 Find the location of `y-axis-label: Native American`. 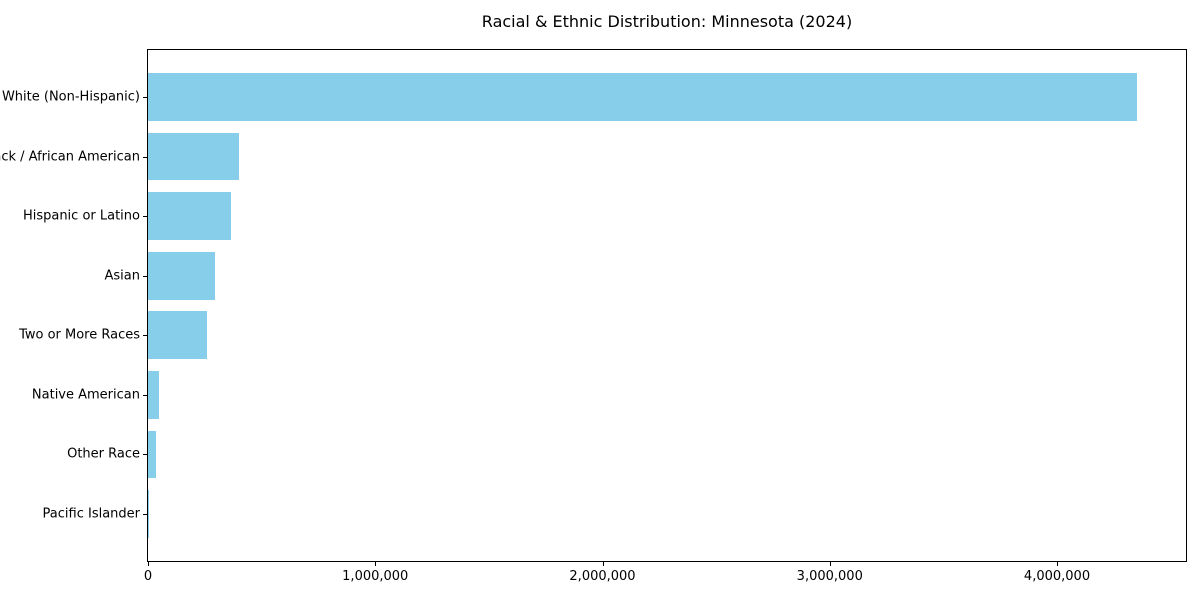

y-axis-label: Native American is located at coordinates (85, 395).